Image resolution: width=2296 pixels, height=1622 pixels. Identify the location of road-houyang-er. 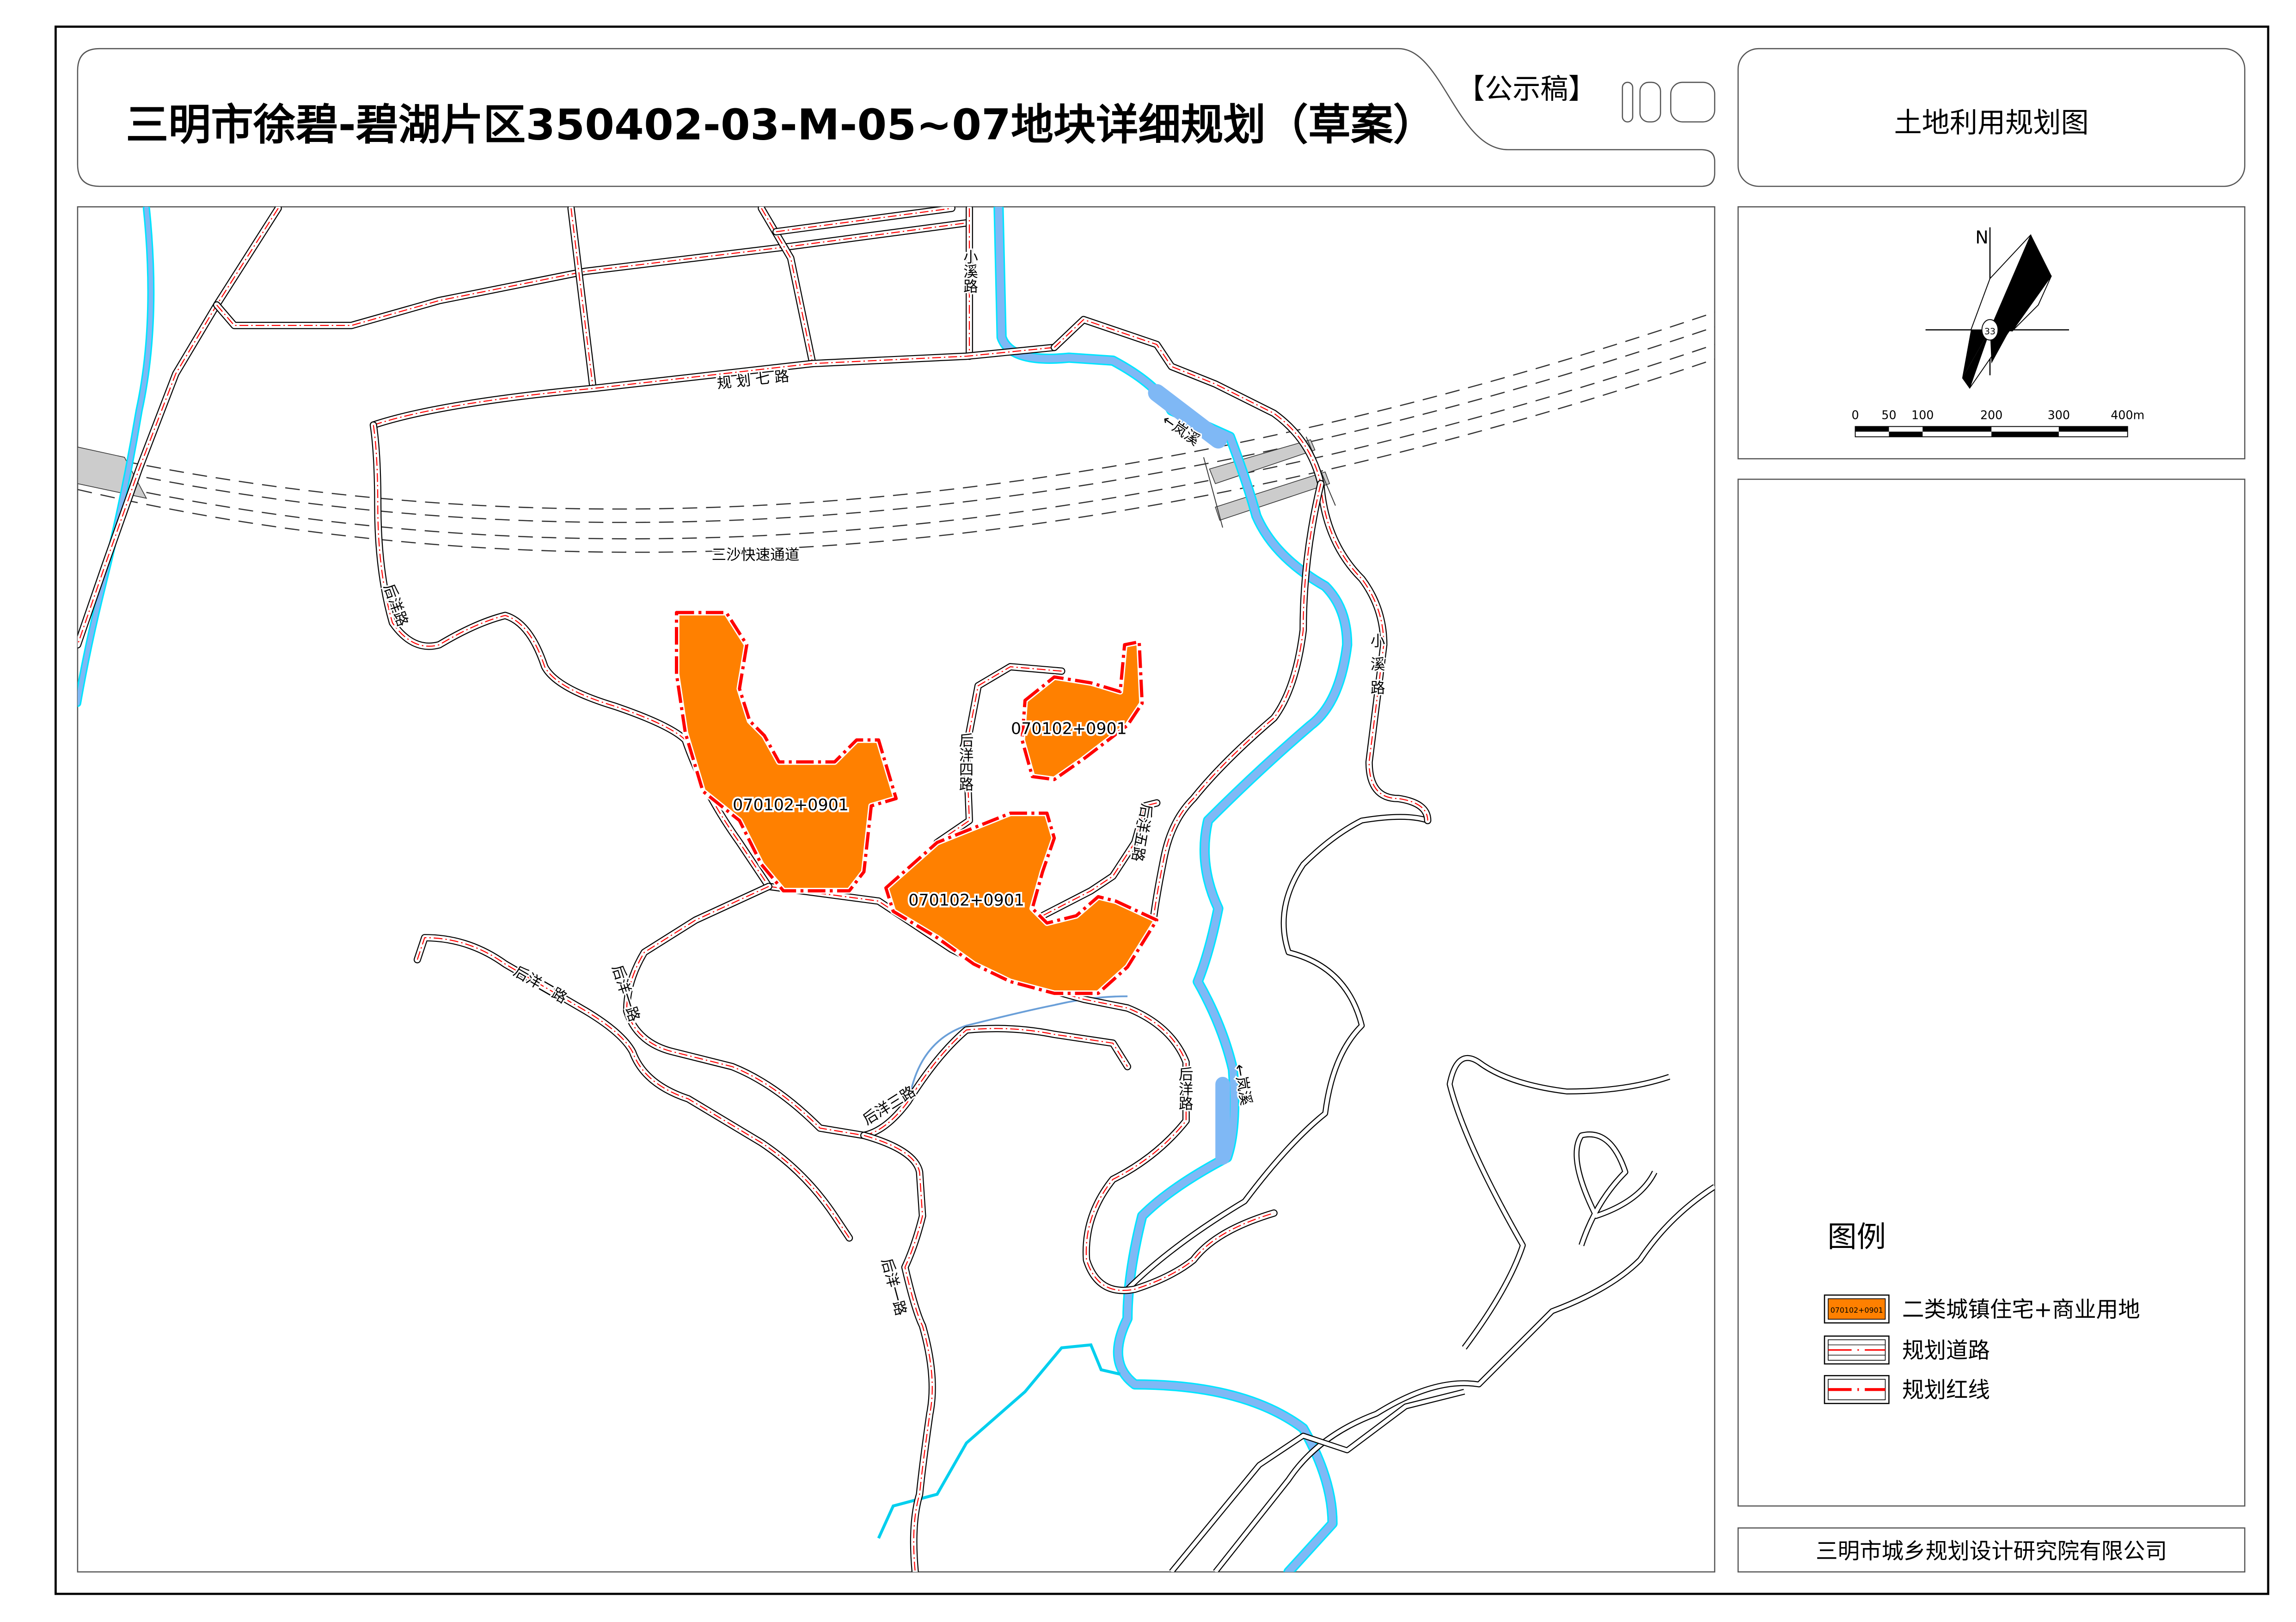
(633, 1088).